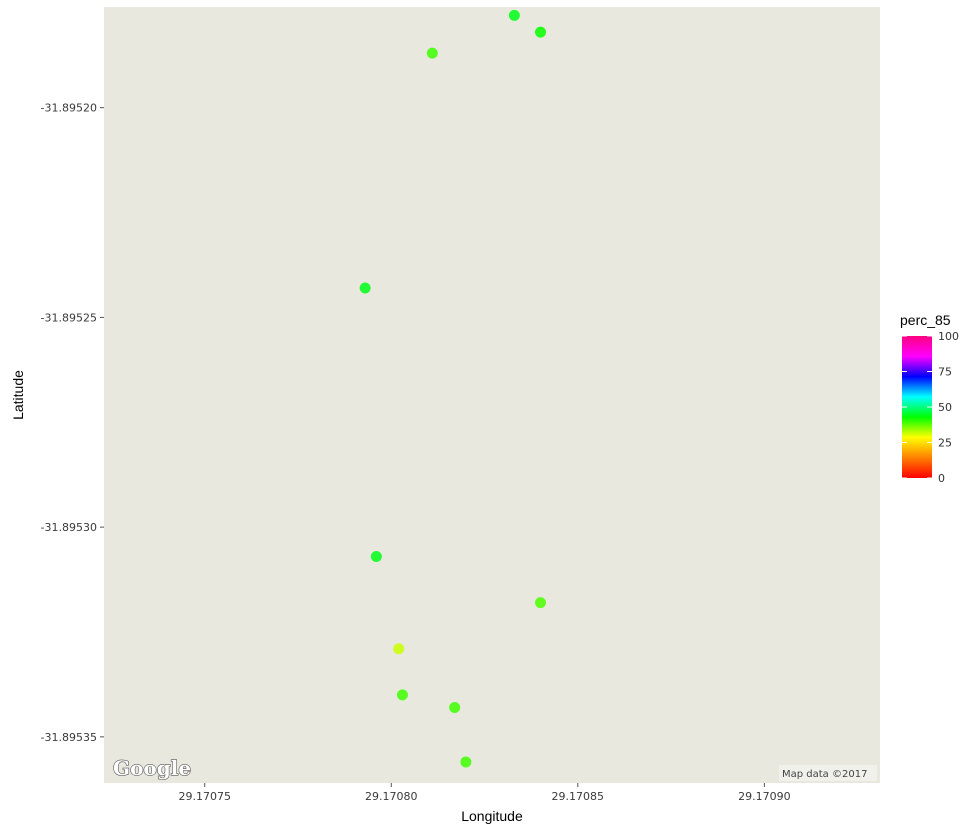  Describe the element at coordinates (72, 423) in the screenshot. I see `y-axis: -31.89520 -31.89525 -31.89530 -31.89535` at that location.